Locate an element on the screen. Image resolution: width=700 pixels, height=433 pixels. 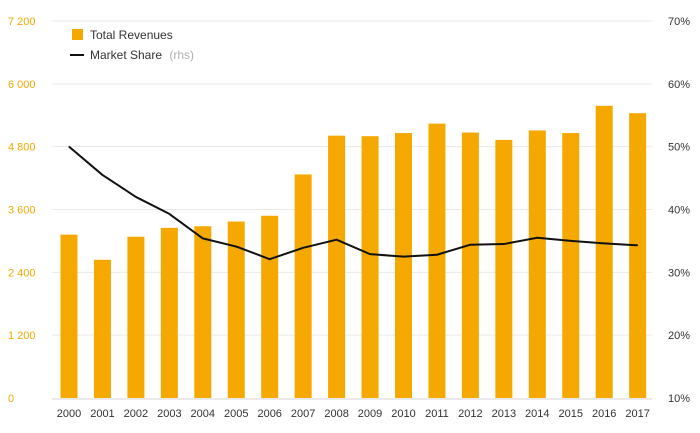
legend: Total Revenues Market Share (rhs) is located at coordinates (132, 45).